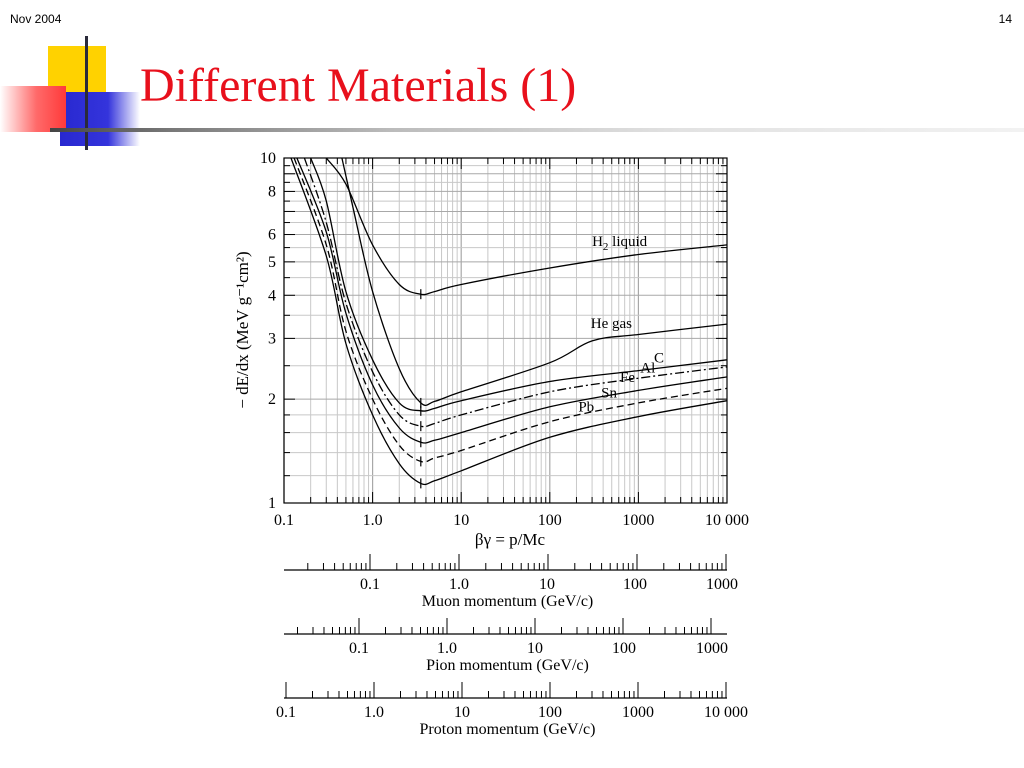  I want to click on y-tick-label: 4, so click(272, 295).